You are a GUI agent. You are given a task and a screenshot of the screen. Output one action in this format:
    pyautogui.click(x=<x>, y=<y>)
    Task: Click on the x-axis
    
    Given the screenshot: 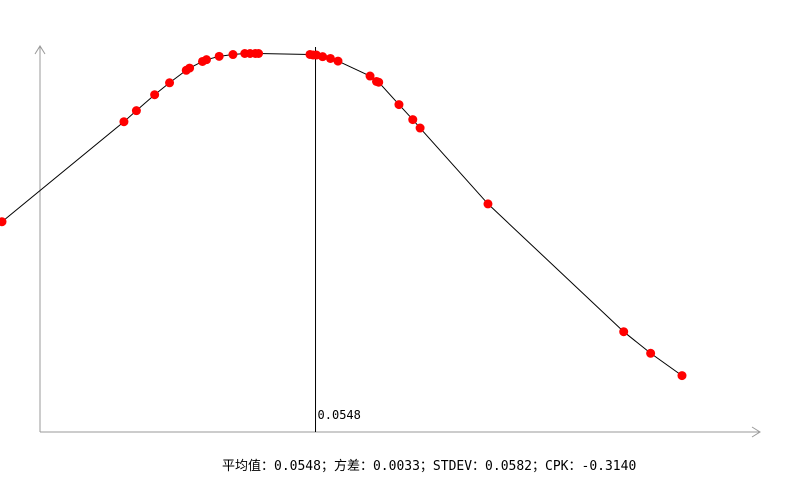 What is the action you would take?
    pyautogui.click(x=400, y=432)
    